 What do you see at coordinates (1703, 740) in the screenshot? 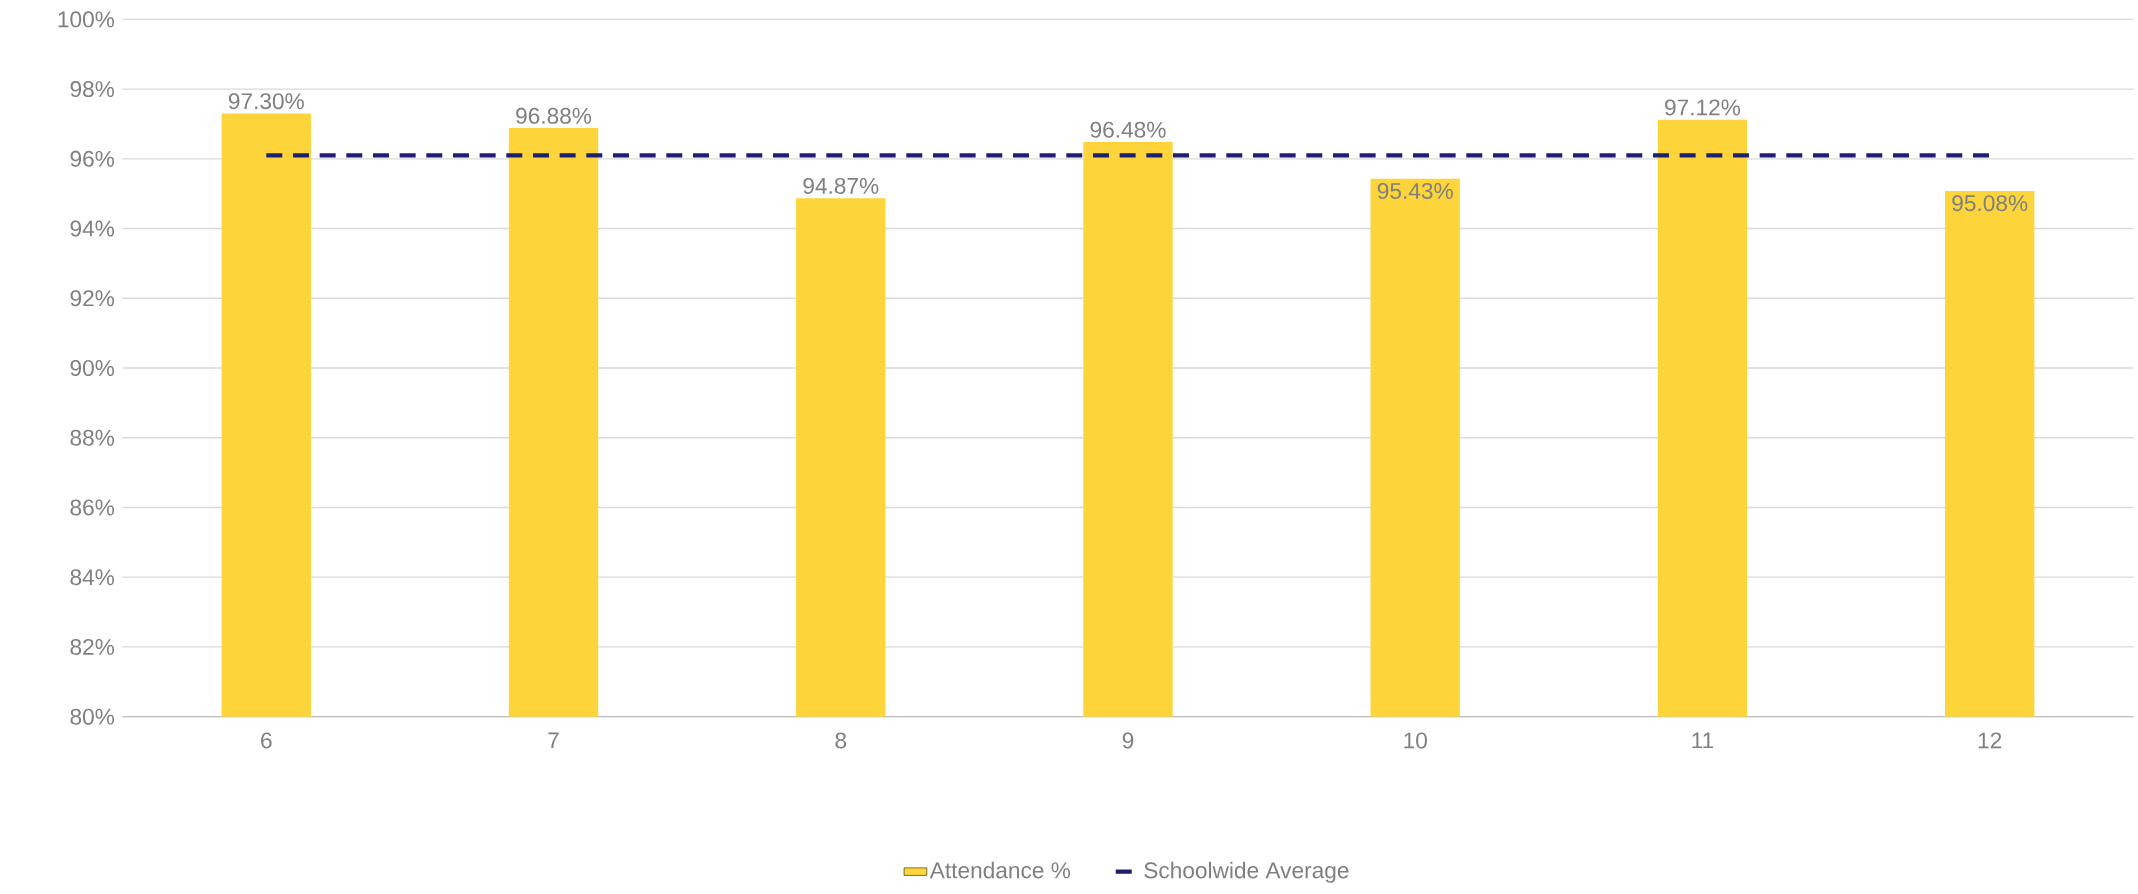
I see `x-tick-label: 11` at bounding box center [1703, 740].